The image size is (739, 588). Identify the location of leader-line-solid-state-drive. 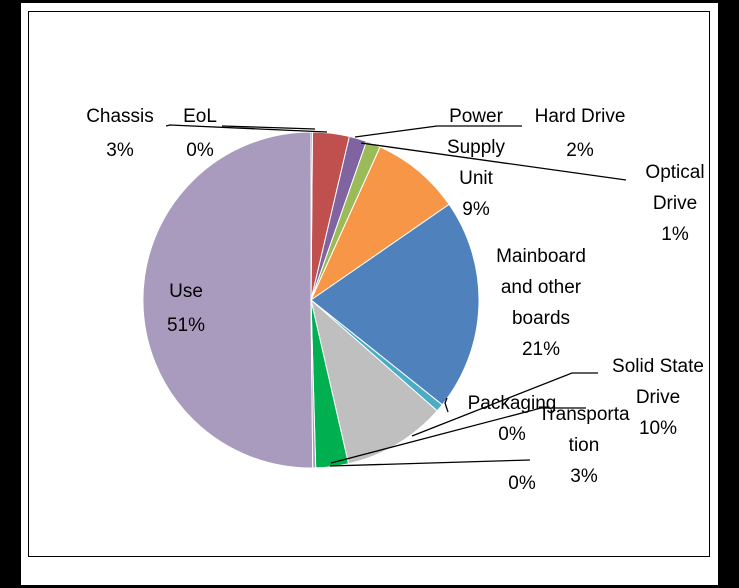
(504, 404).